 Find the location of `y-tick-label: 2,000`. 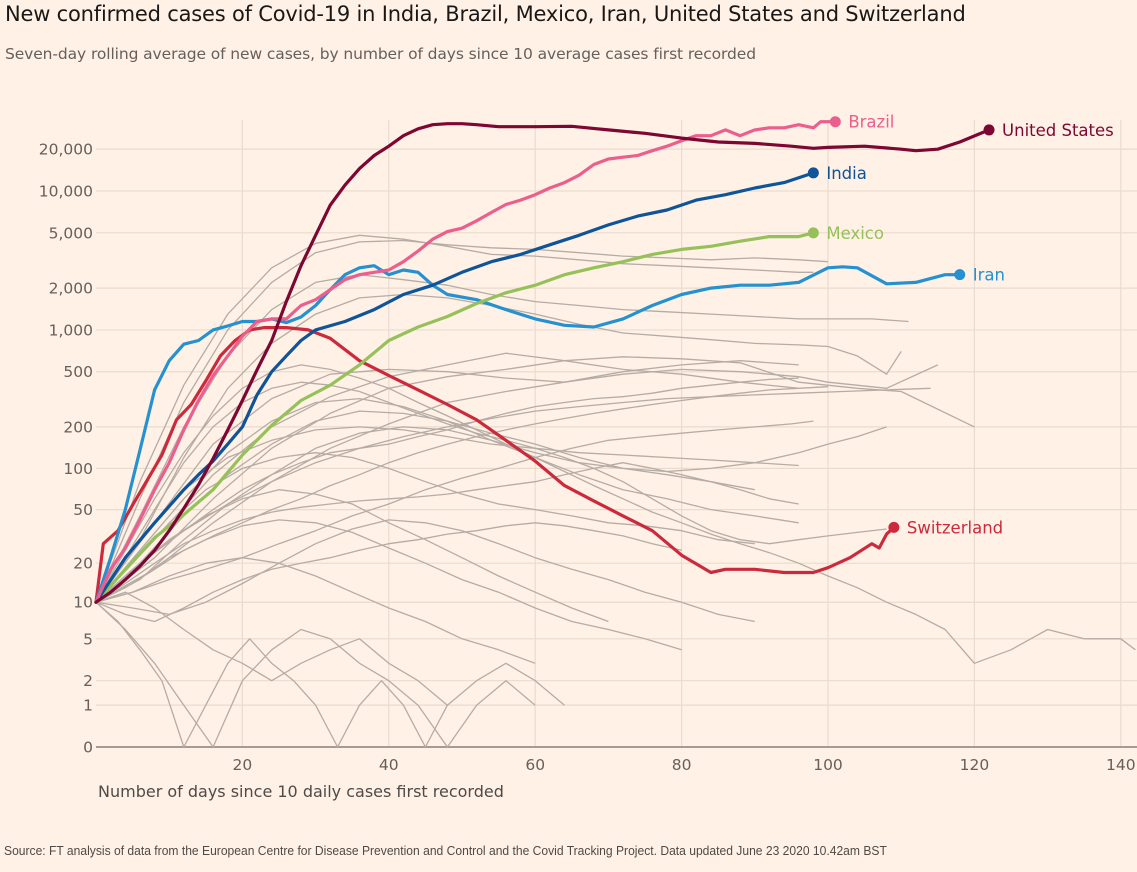

y-tick-label: 2,000 is located at coordinates (71, 289).